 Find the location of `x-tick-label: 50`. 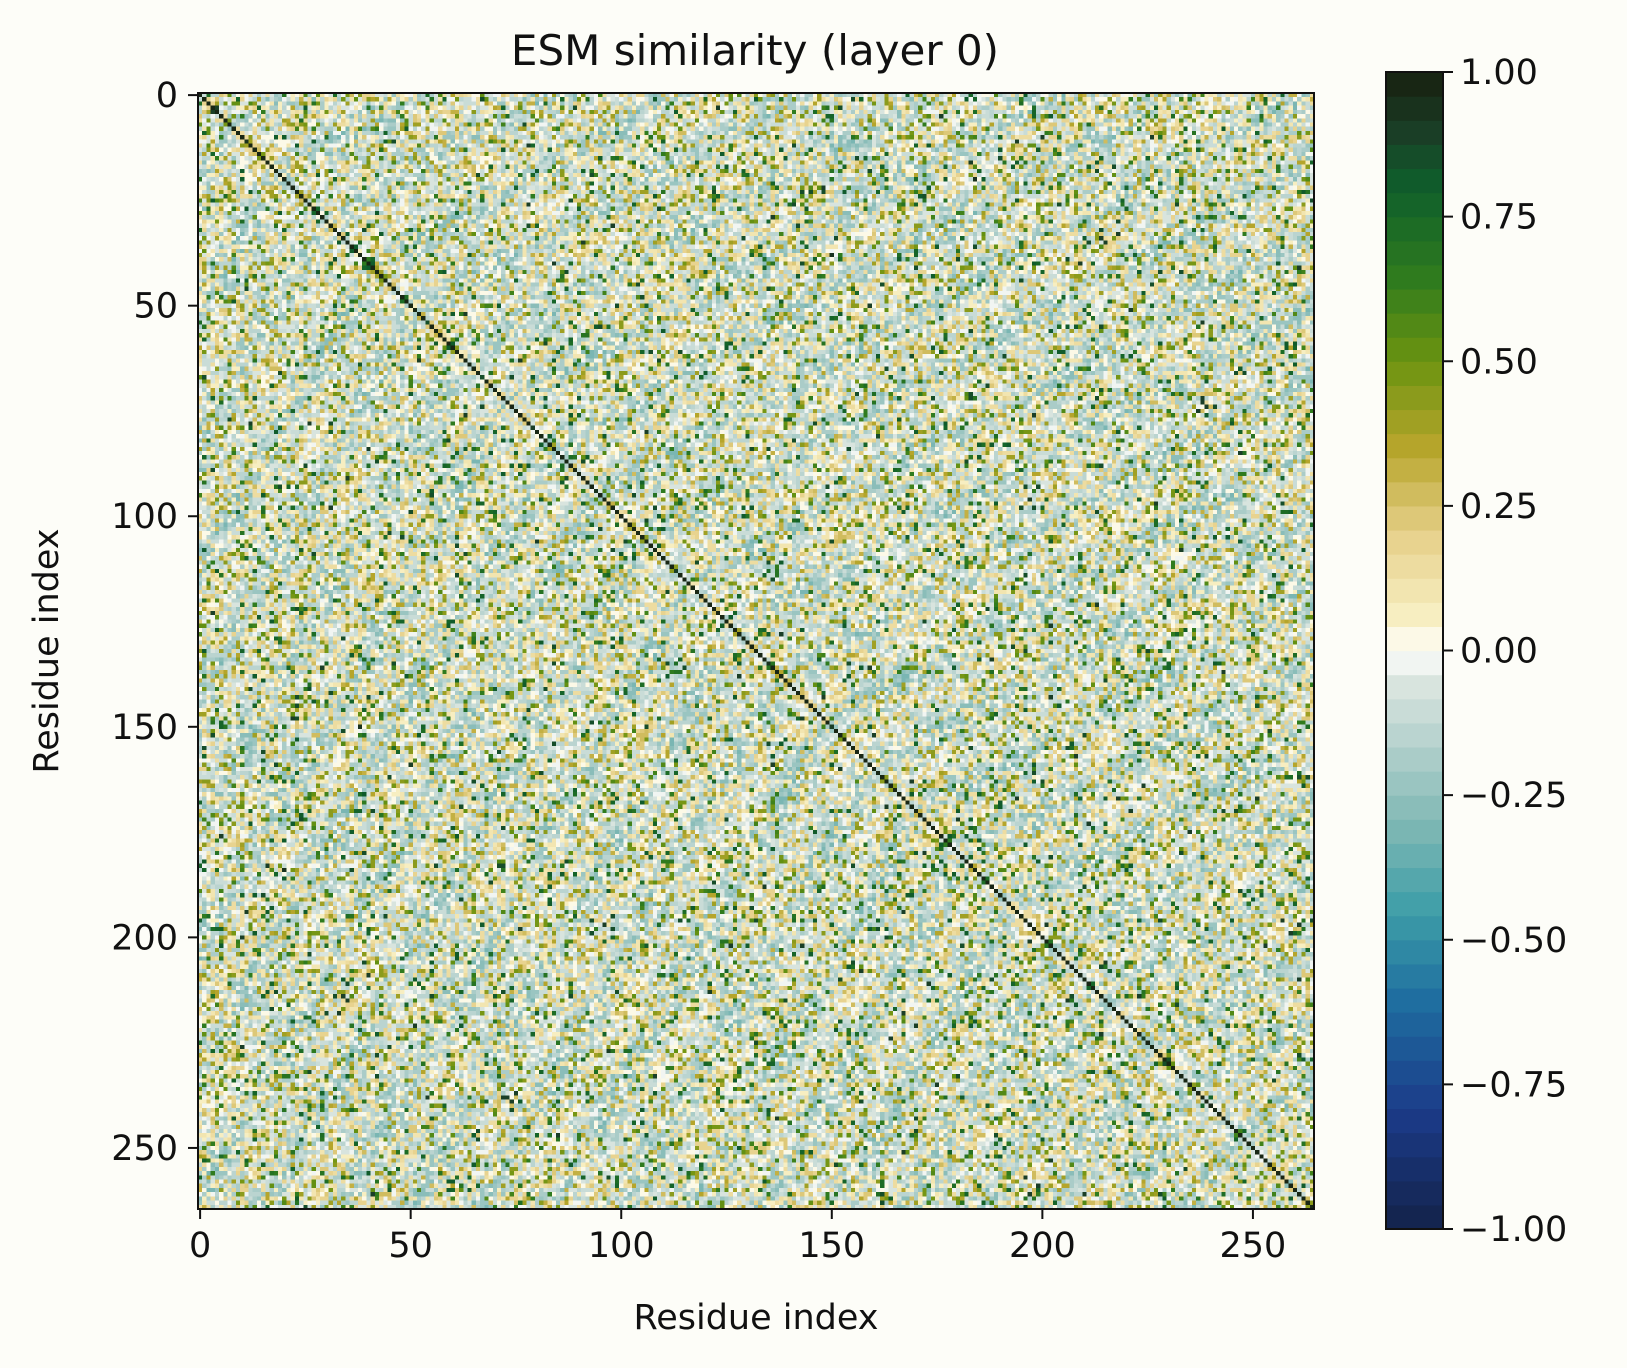

x-tick-label: 50 is located at coordinates (410, 1246).